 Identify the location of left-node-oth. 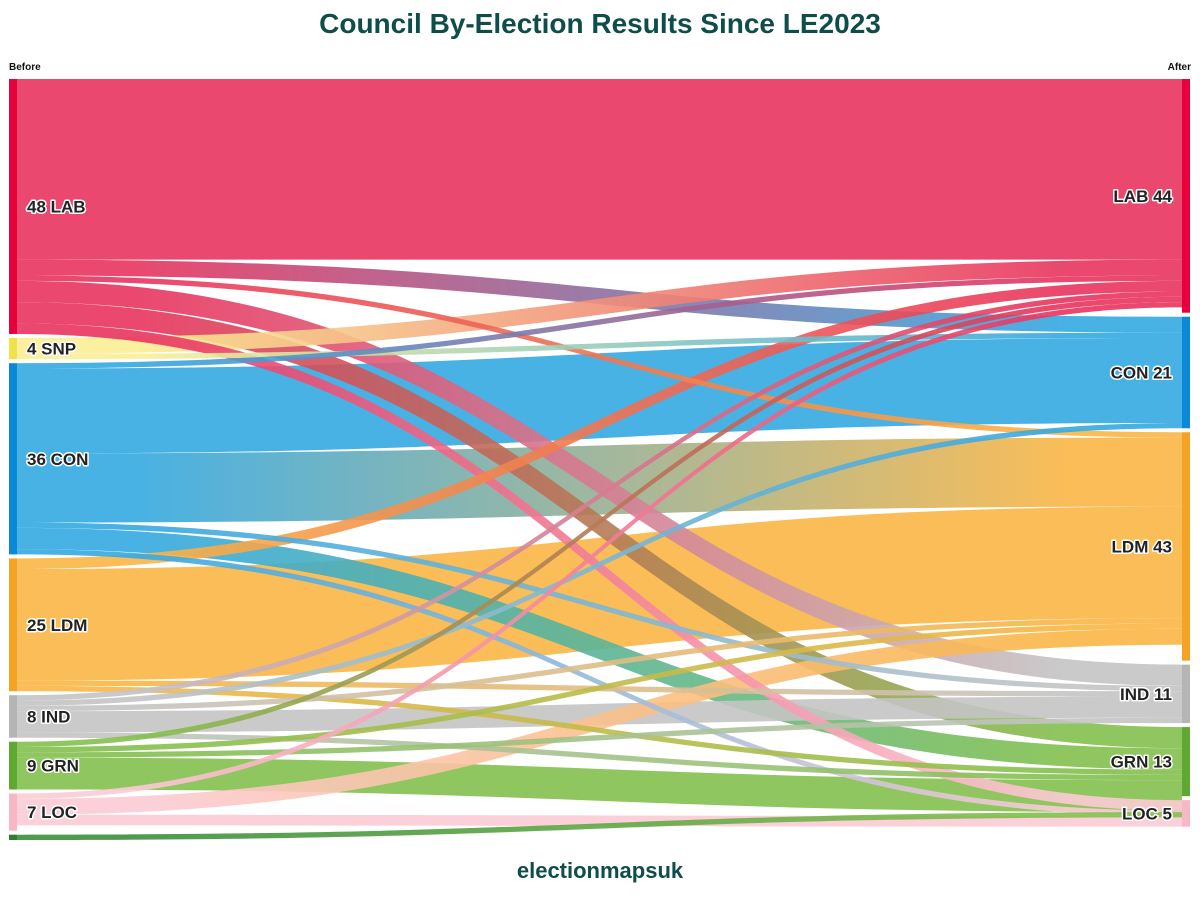
(13, 837).